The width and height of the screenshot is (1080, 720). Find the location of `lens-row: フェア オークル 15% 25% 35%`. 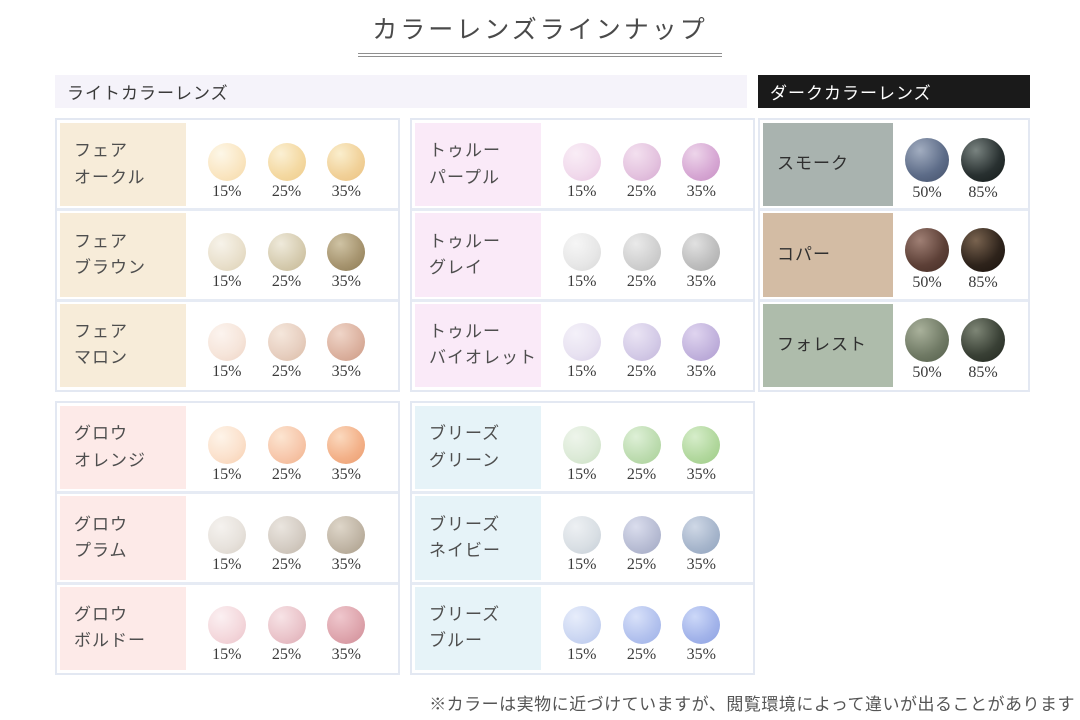

lens-row: フェア オークル 15% 25% 35% is located at coordinates (227, 167).